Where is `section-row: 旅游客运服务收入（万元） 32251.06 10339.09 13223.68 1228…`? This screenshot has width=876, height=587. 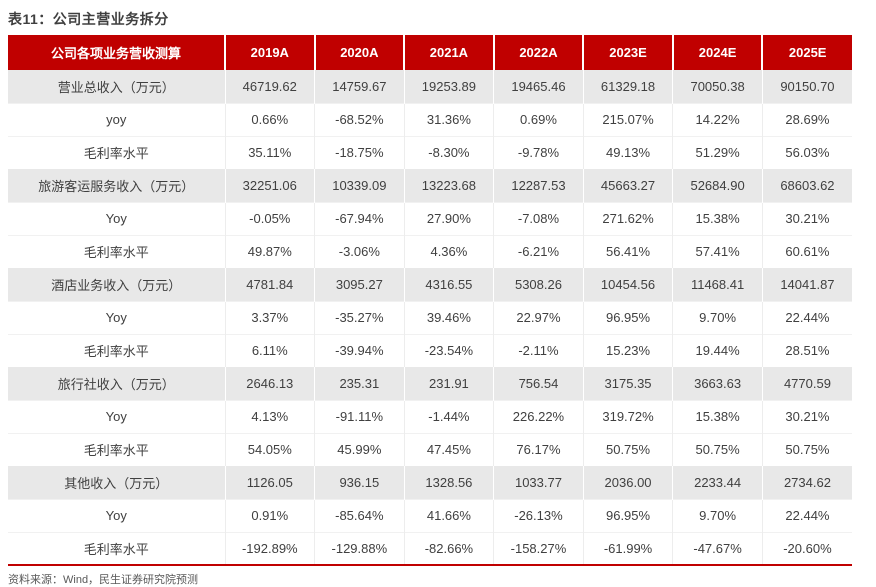
section-row: 旅游客运服务收入（万元） 32251.06 10339.09 13223.68 1228… is located at coordinates (430, 185).